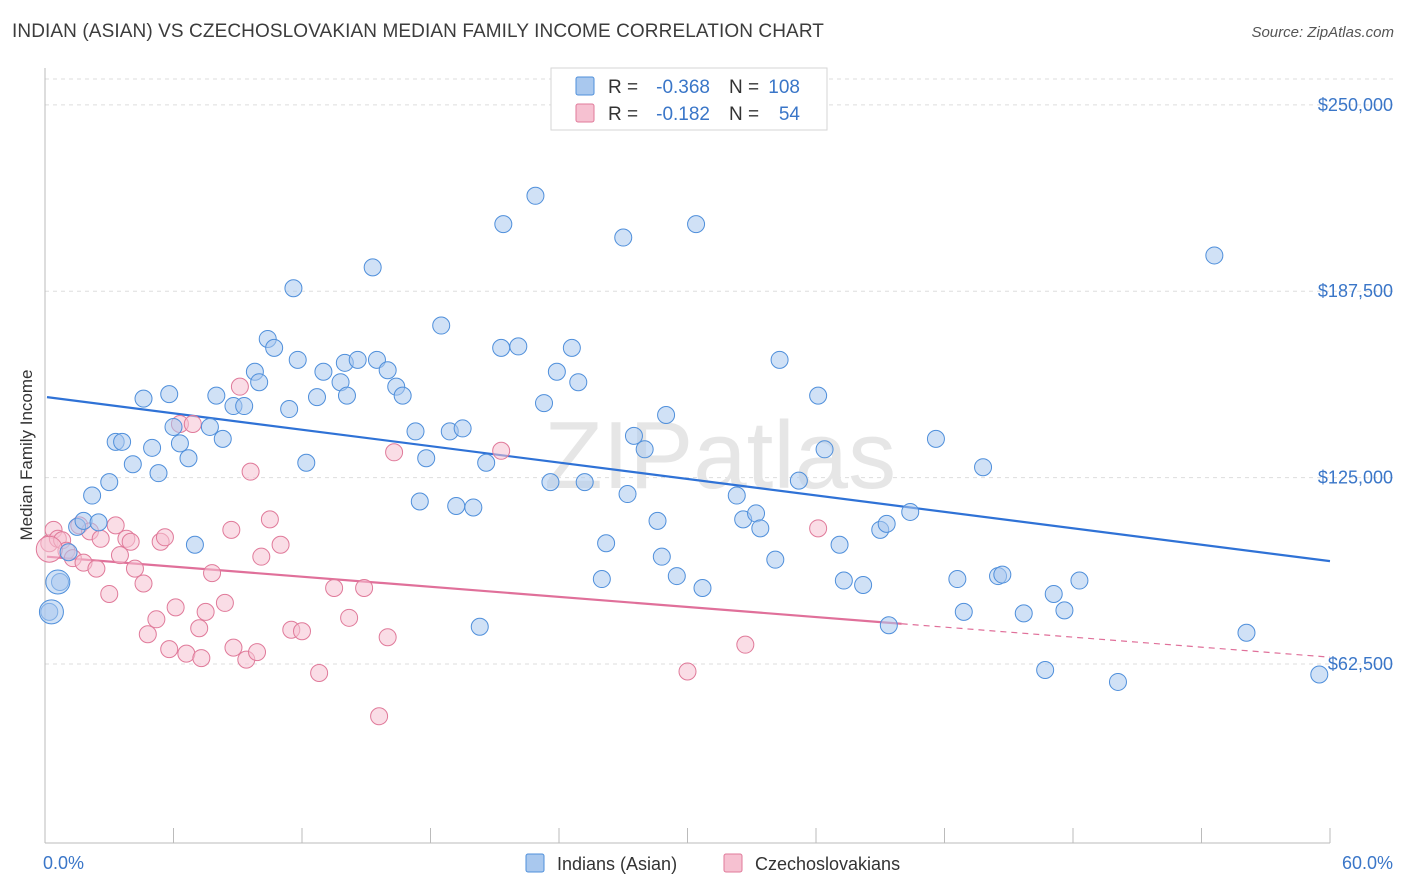 The image size is (1406, 892). Describe the element at coordinates (623, 114) in the screenshot. I see `legend-r-label: R =` at that location.